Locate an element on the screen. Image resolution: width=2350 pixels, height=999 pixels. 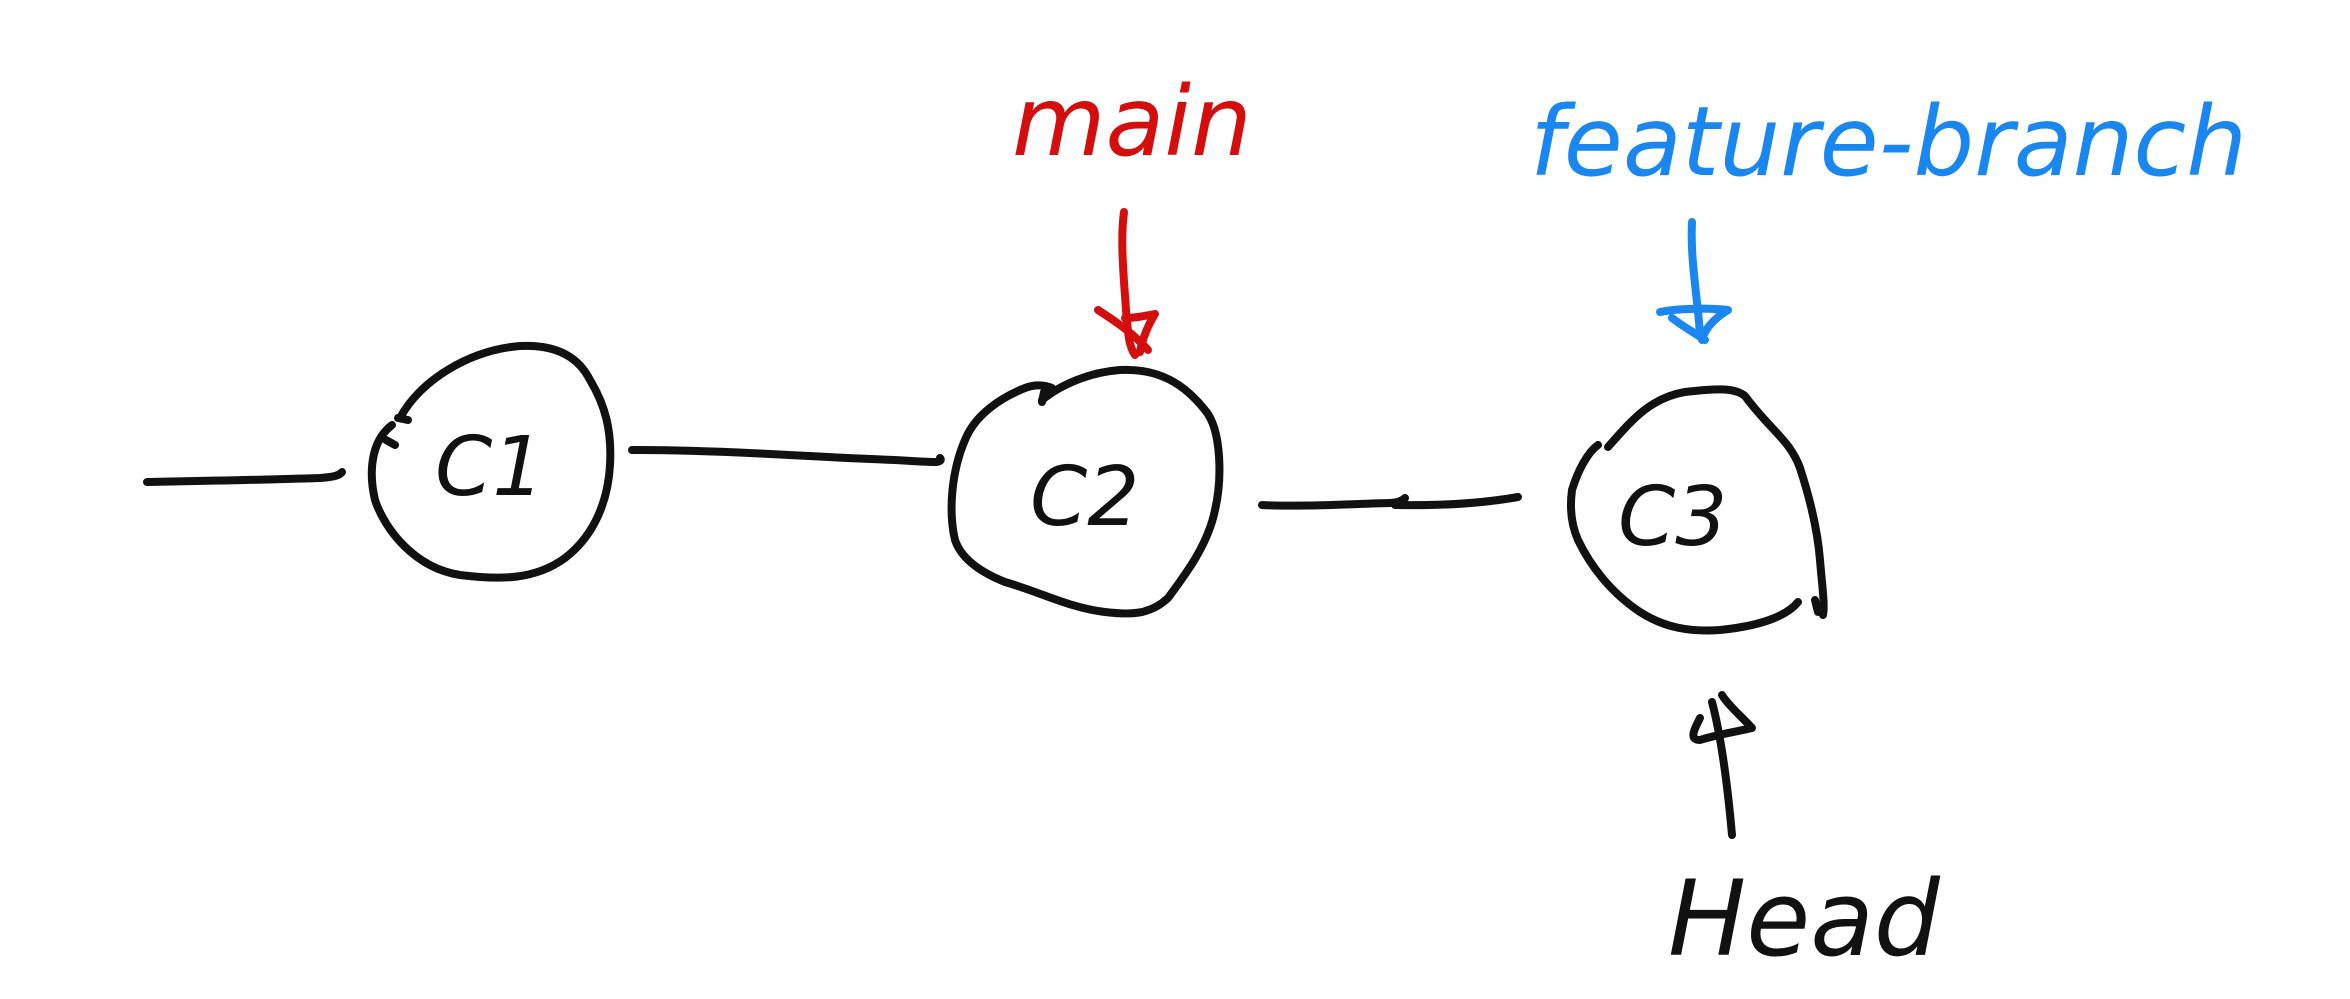
arrow-main-shaft is located at coordinates (1128, 283).